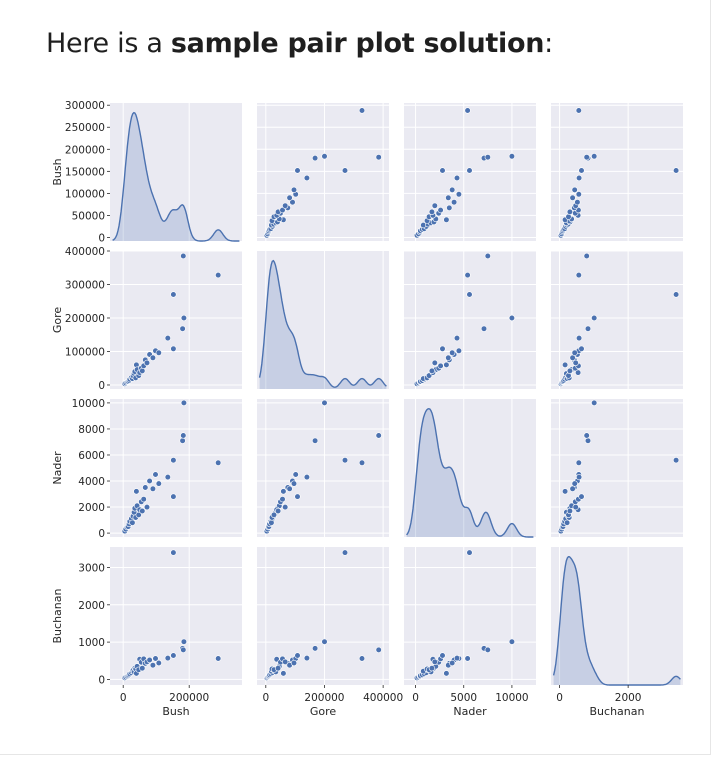  I want to click on x-axis-label-bush: Bush, so click(175, 711).